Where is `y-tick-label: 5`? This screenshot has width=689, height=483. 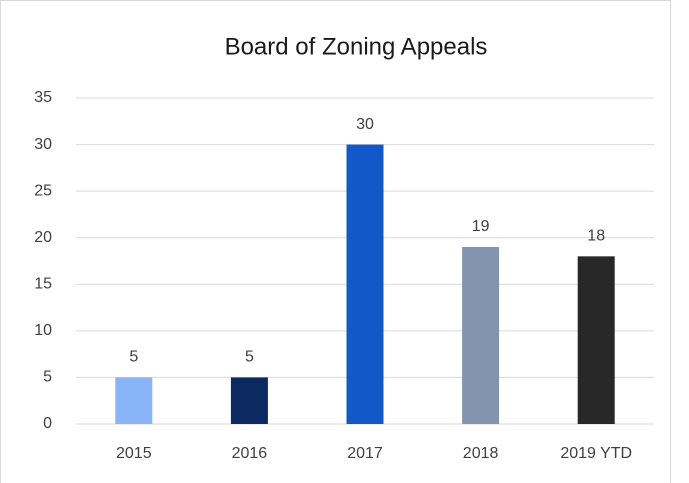 y-tick-label: 5 is located at coordinates (47, 377).